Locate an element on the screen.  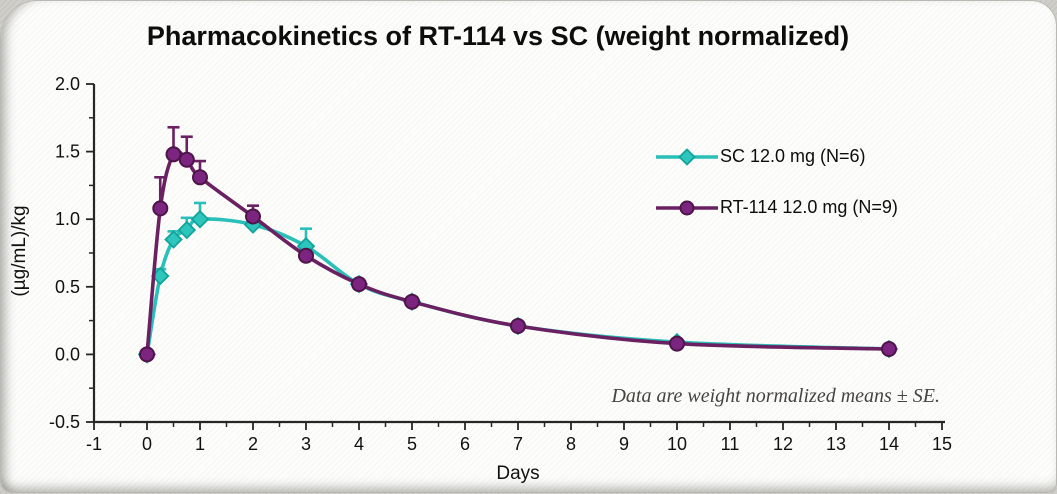
y-axis-title: (µg/mL)/kg is located at coordinates (19, 251).